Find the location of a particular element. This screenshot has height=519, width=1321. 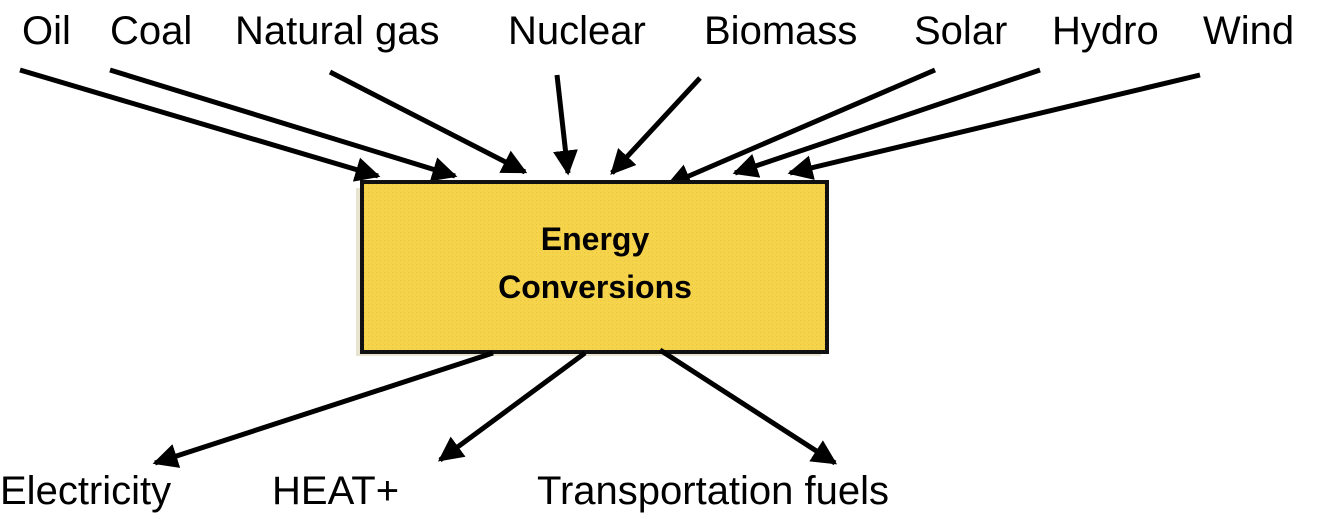

center-label: Conversions is located at coordinates (595, 287).